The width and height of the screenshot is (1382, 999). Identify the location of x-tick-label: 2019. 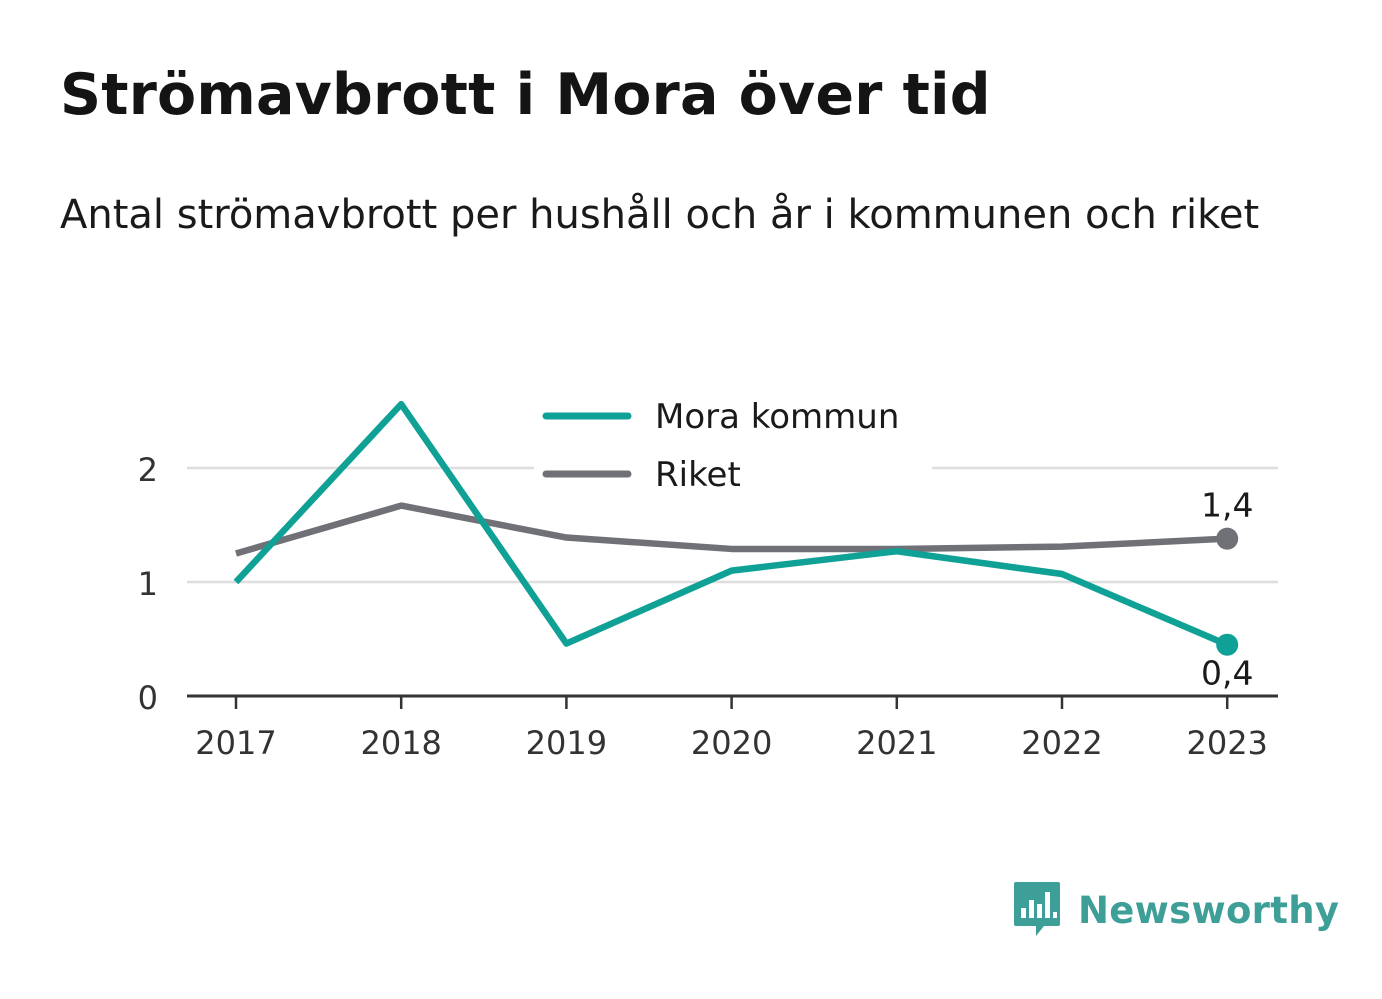
(566, 743).